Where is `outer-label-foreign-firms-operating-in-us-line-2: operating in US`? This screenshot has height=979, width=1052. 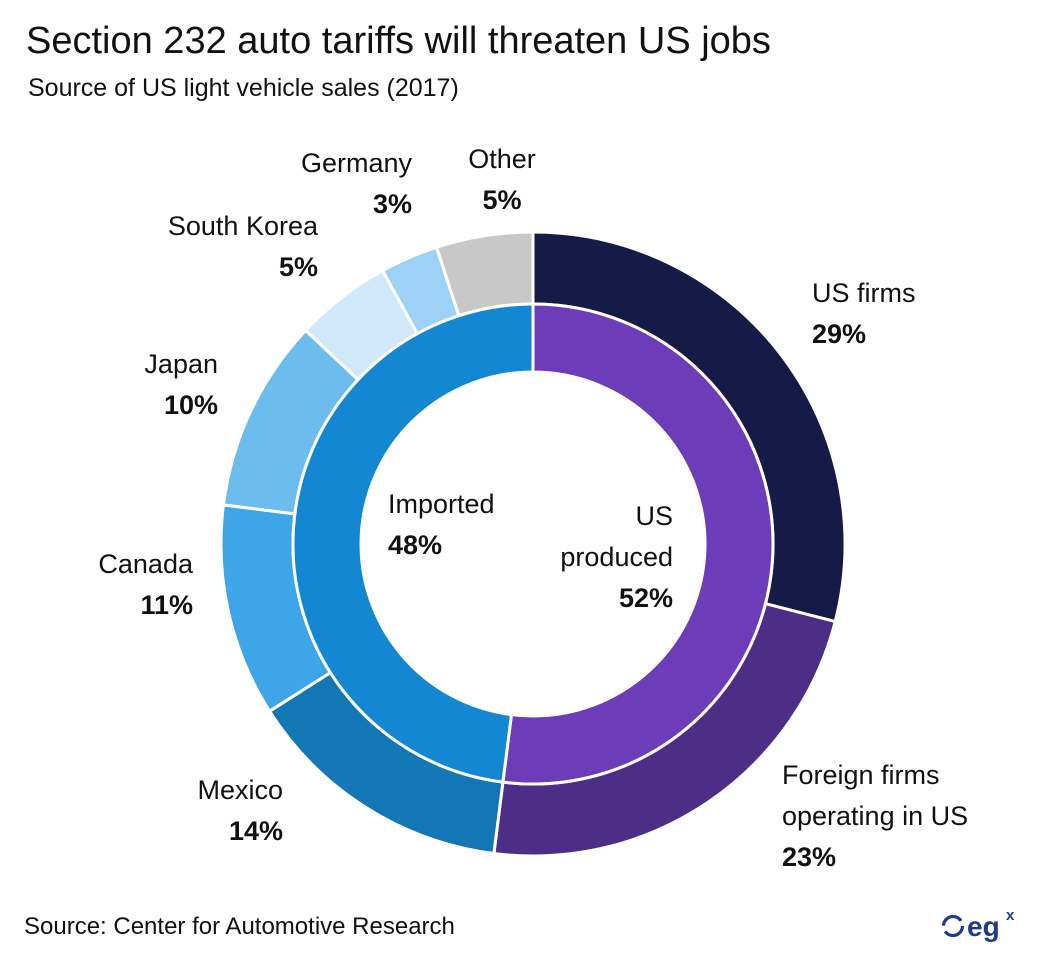
outer-label-foreign-firms-operating-in-us-line-2: operating in US is located at coordinates (875, 816).